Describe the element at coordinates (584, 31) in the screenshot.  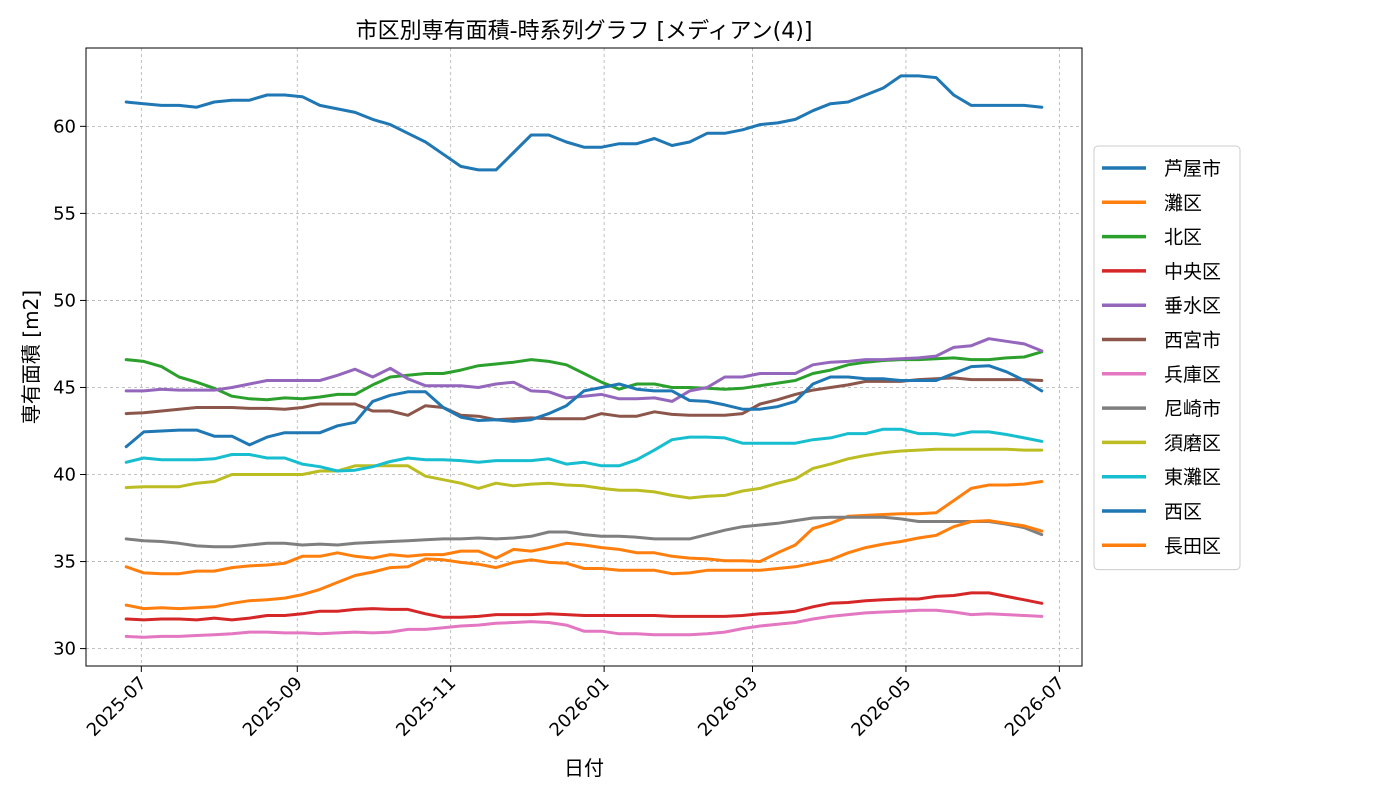
I see `chart-title: 市区別専有面積-時系列グラフ [メディアン(4)]` at that location.